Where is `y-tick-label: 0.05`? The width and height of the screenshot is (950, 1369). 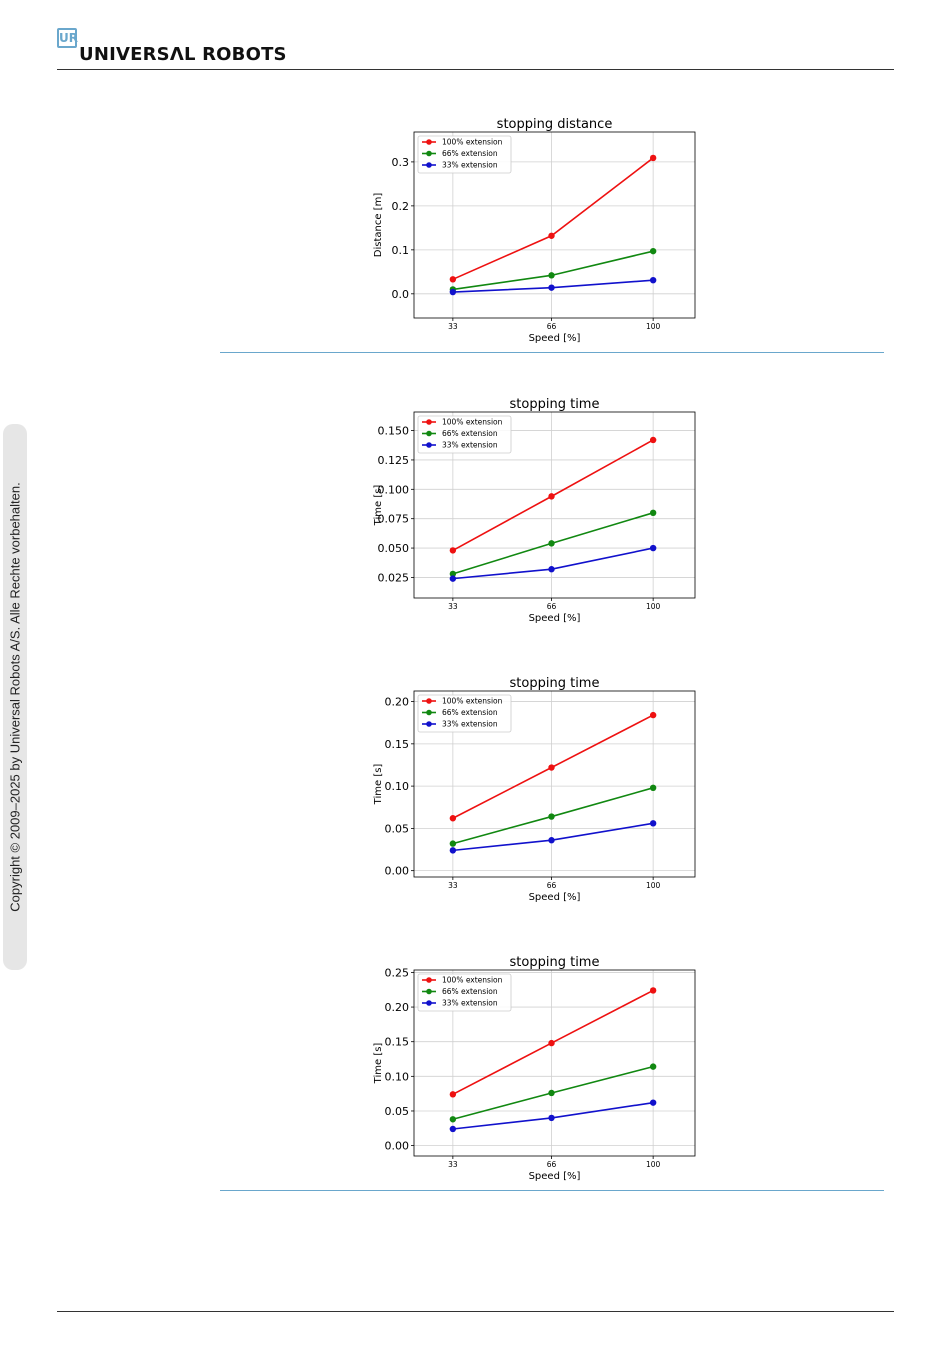 y-tick-label: 0.05 is located at coordinates (397, 1111).